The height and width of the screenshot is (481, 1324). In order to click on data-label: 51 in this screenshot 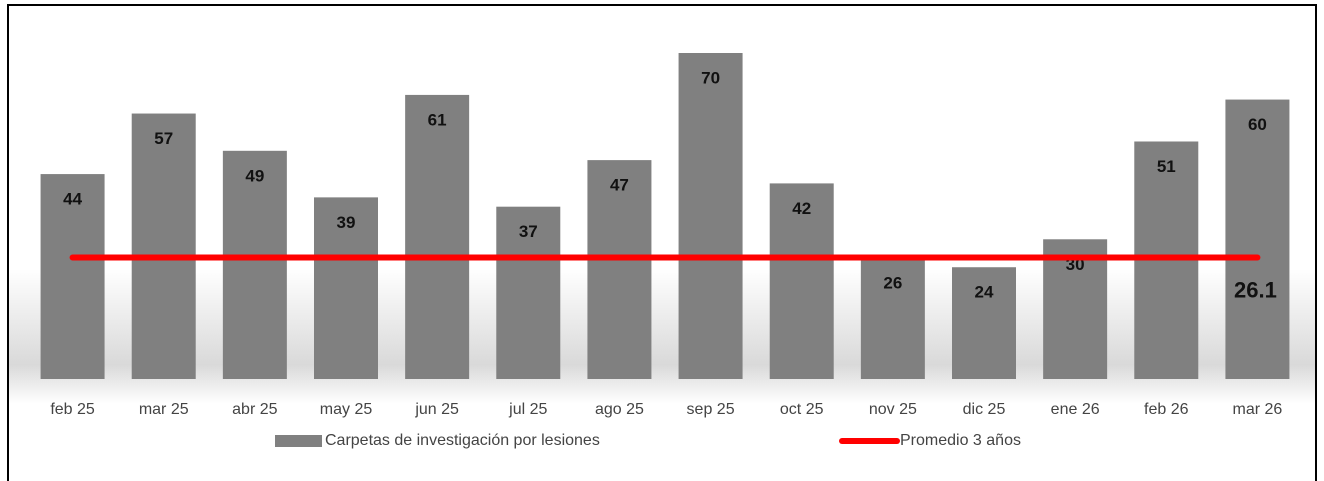, I will do `click(1166, 166)`.